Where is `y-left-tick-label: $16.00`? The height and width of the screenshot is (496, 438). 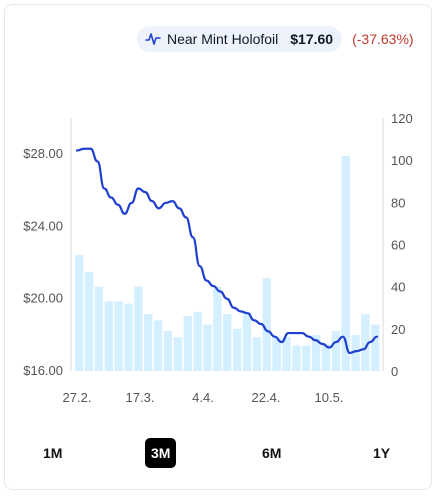
y-left-tick-label: $16.00 is located at coordinates (43, 370).